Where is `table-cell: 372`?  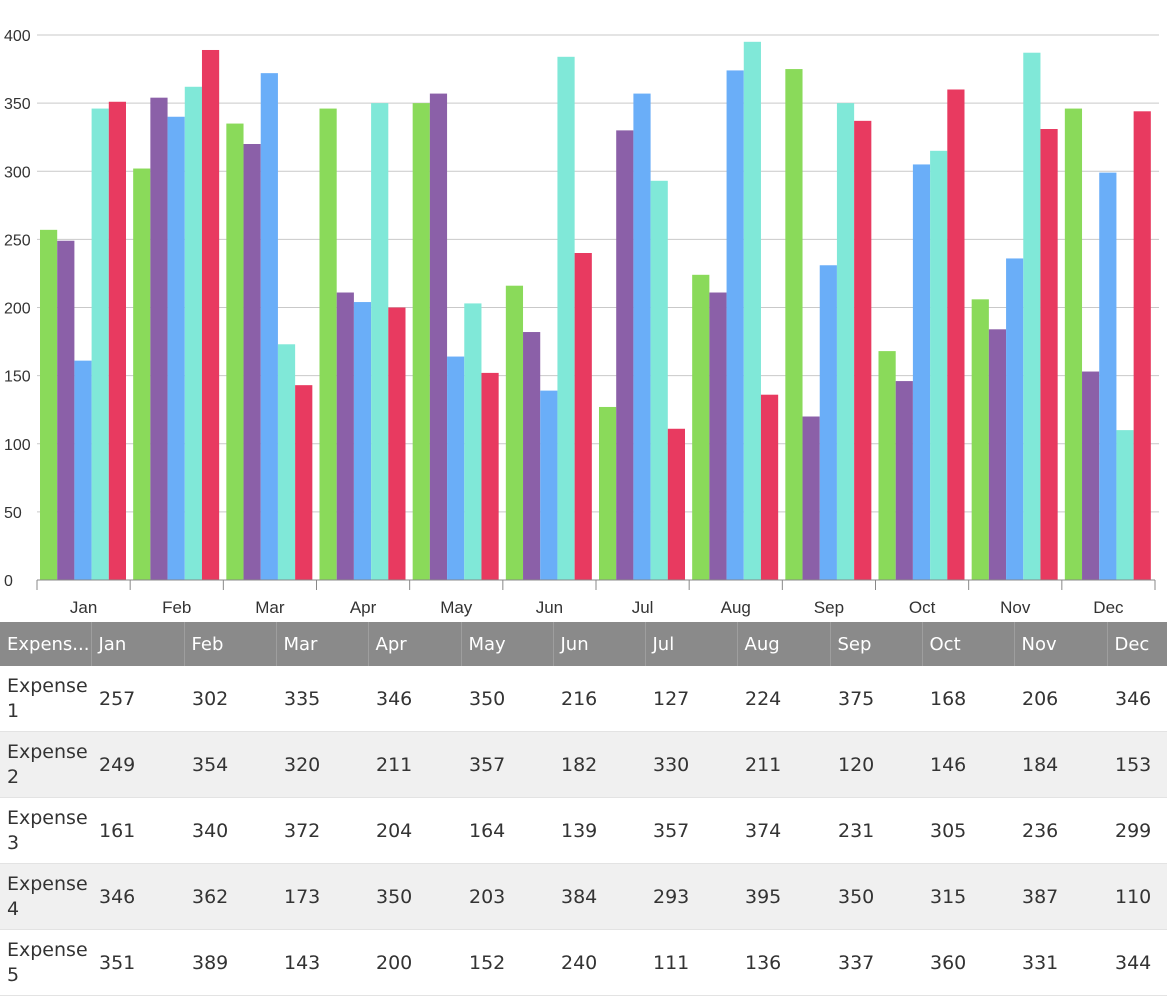
table-cell: 372 is located at coordinates (322, 830).